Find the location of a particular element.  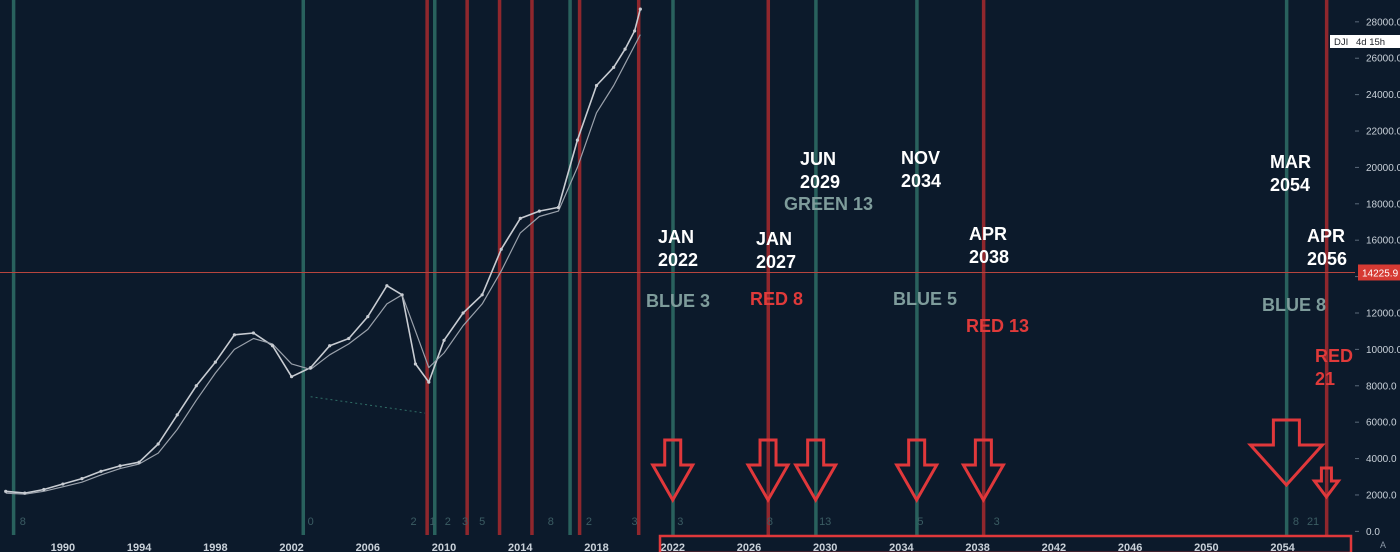

annotation-red13: RED 13 is located at coordinates (997, 326).